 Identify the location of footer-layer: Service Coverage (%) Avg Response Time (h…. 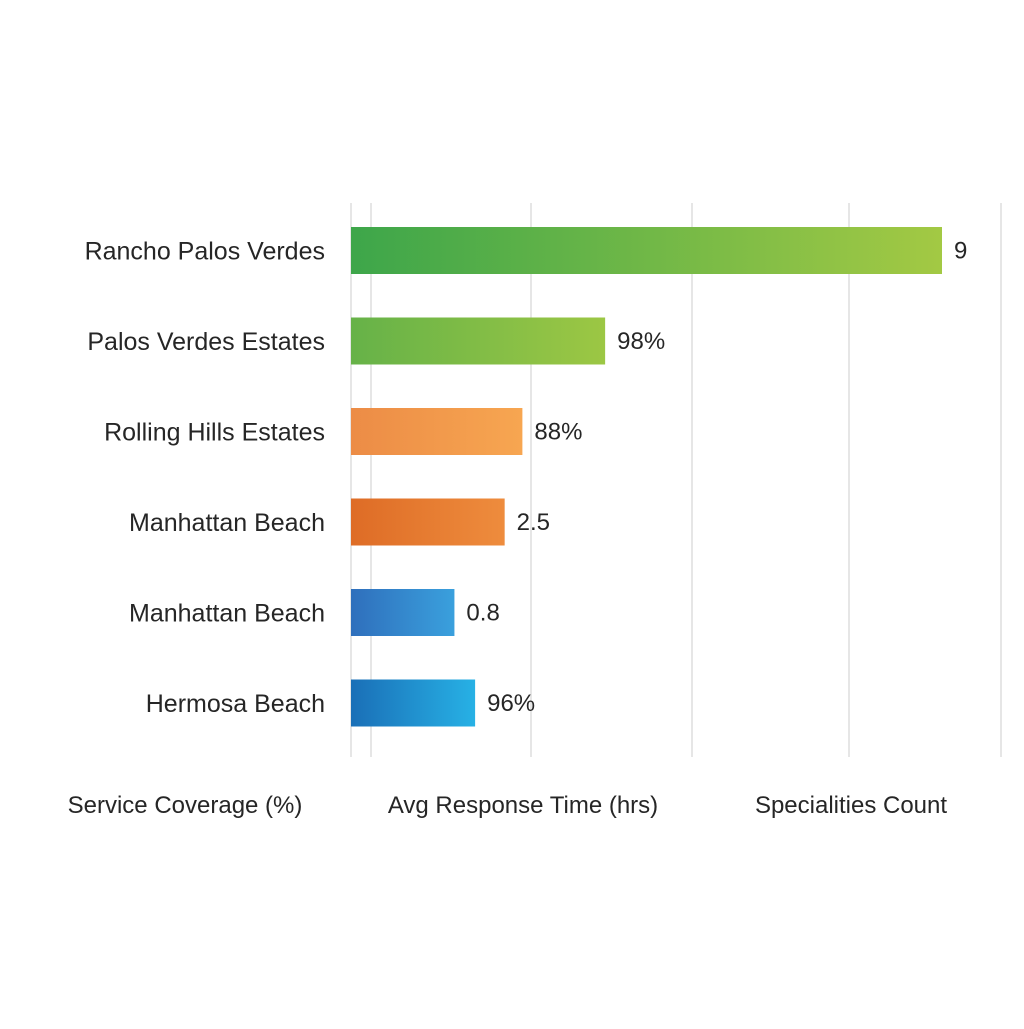
(508, 805).